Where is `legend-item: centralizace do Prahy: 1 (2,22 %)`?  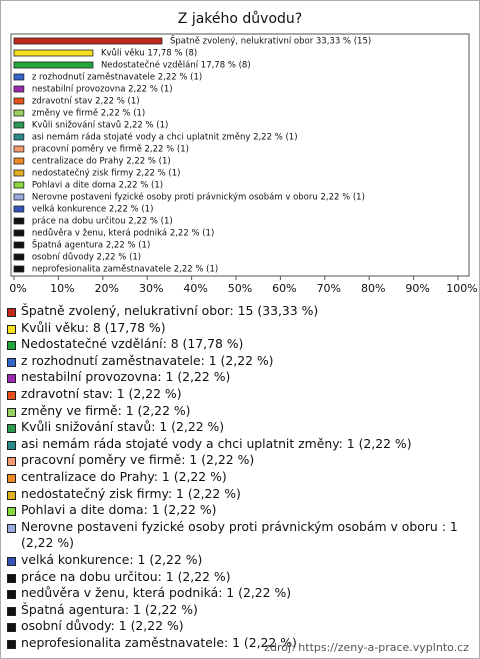
legend-item: centralizace do Prahy: 1 (2,22 %) is located at coordinates (239, 477).